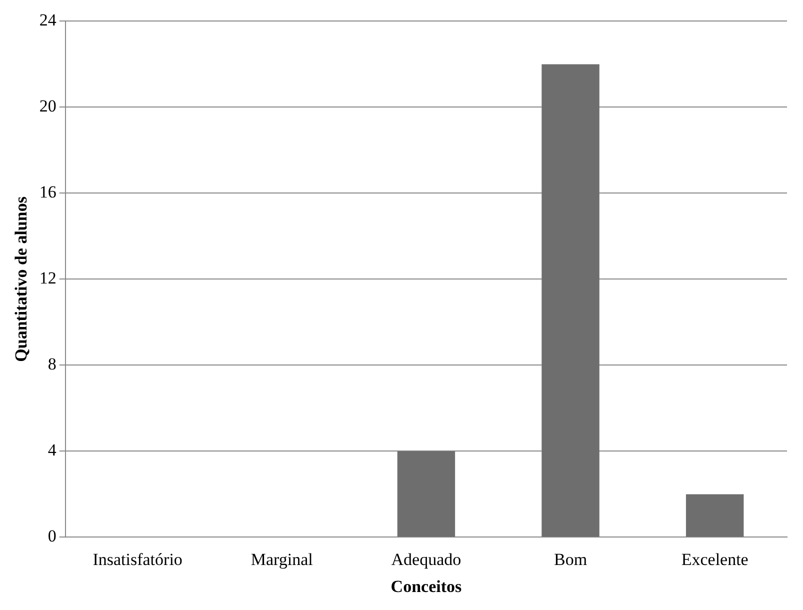 The height and width of the screenshot is (610, 803). What do you see at coordinates (52, 536) in the screenshot?
I see `y-tick-label: 0` at bounding box center [52, 536].